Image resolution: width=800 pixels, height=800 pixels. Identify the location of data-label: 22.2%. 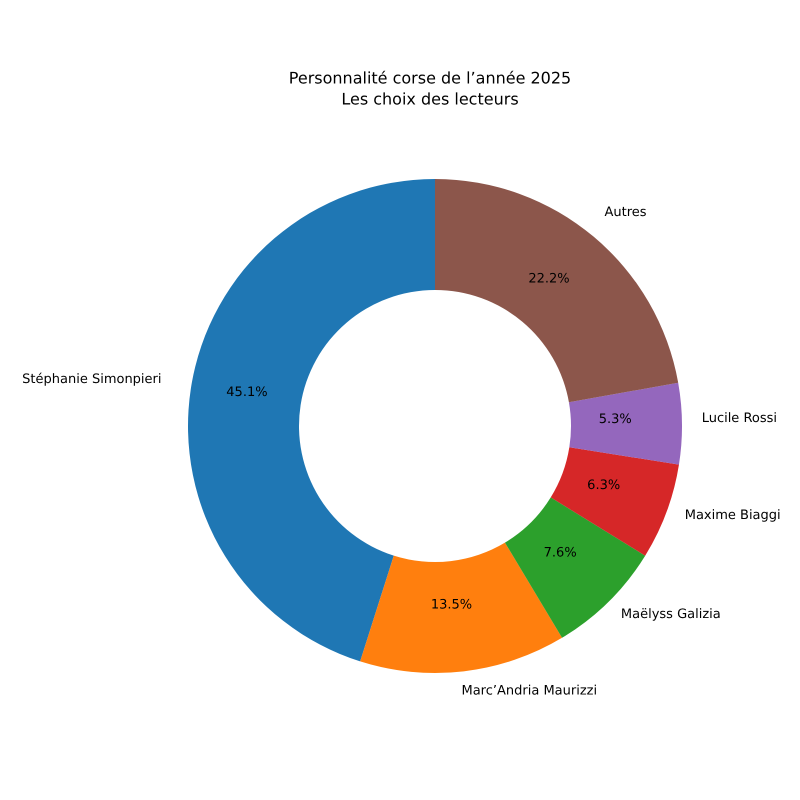
(549, 279).